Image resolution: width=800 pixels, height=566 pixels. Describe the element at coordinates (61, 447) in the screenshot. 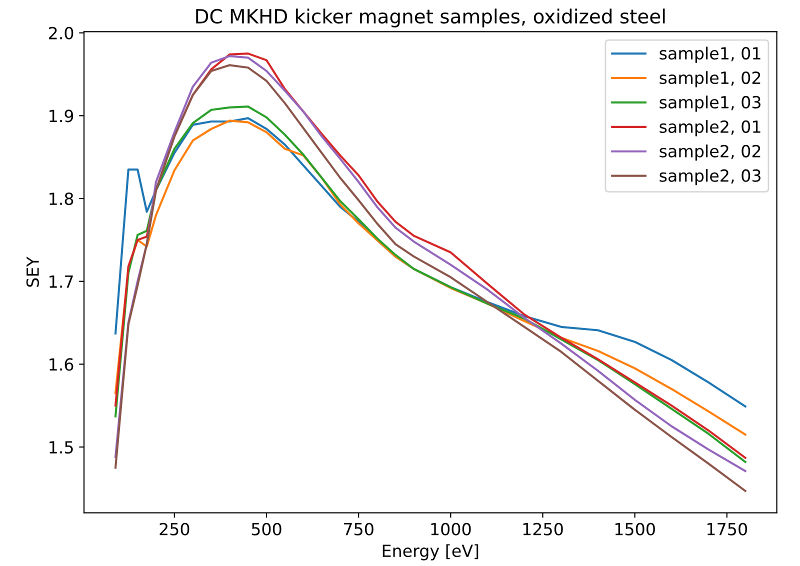

I see `y-tick-label: 1.5` at that location.